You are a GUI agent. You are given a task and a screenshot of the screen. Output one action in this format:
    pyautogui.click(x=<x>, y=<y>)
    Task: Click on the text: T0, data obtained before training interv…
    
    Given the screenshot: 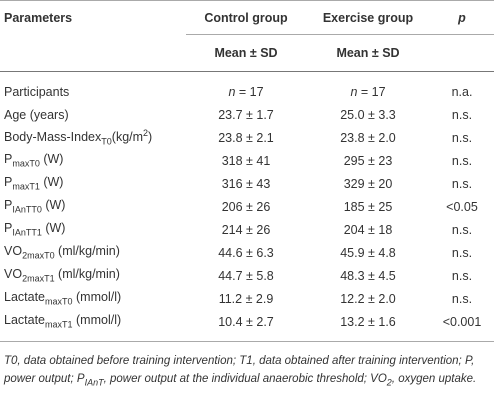 What is the action you would take?
    pyautogui.click(x=239, y=370)
    